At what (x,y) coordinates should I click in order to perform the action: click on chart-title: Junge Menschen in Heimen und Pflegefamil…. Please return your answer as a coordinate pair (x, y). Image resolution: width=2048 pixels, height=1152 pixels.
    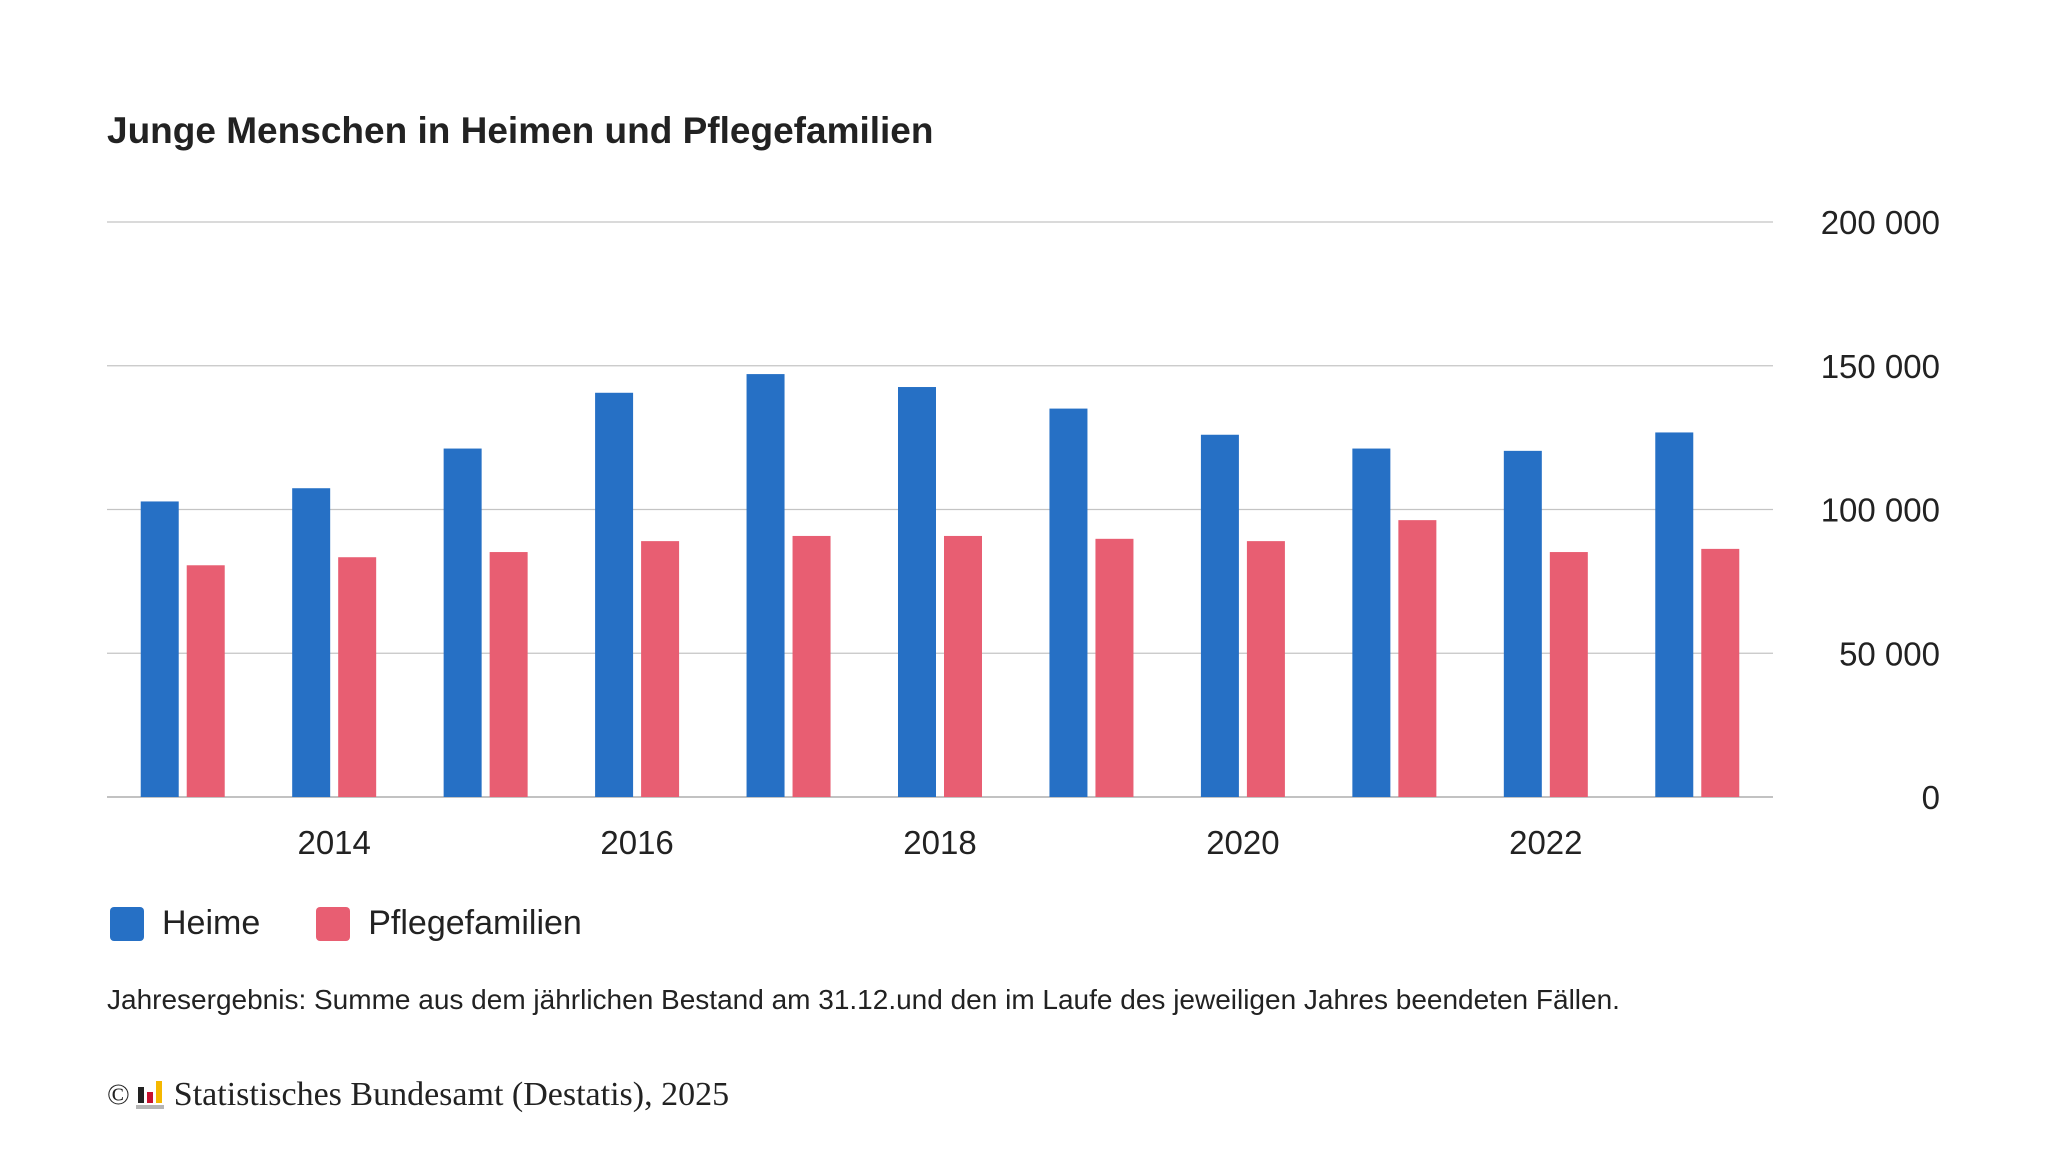
    Looking at the image, I should click on (520, 130).